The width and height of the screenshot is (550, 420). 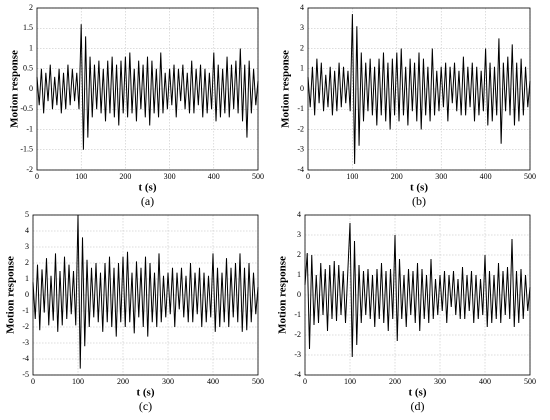 What do you see at coordinates (28, 68) in the screenshot?
I see `y-tick-label: 0.5` at bounding box center [28, 68].